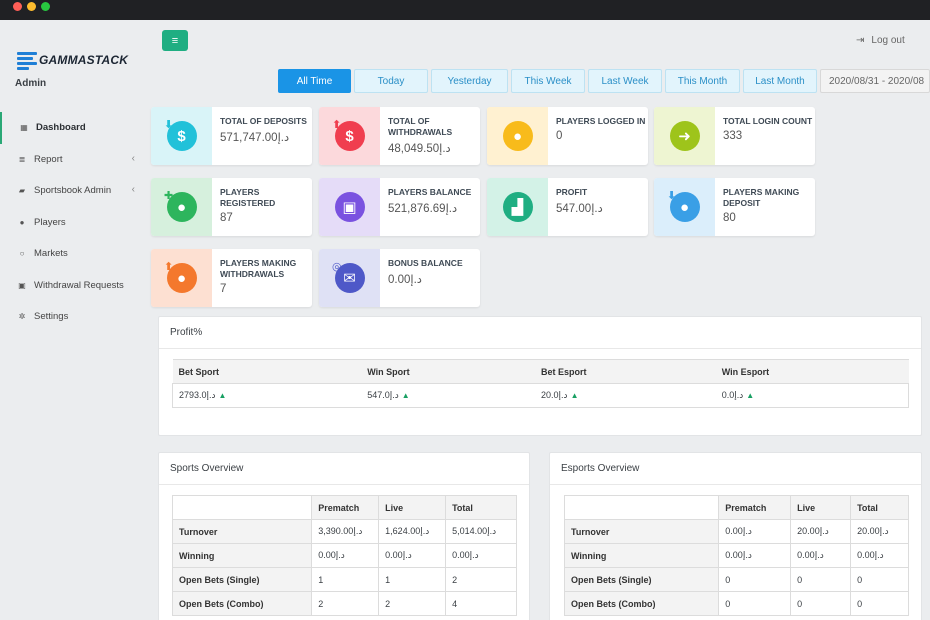  I want to click on sports-cell: 2, so click(481, 579).